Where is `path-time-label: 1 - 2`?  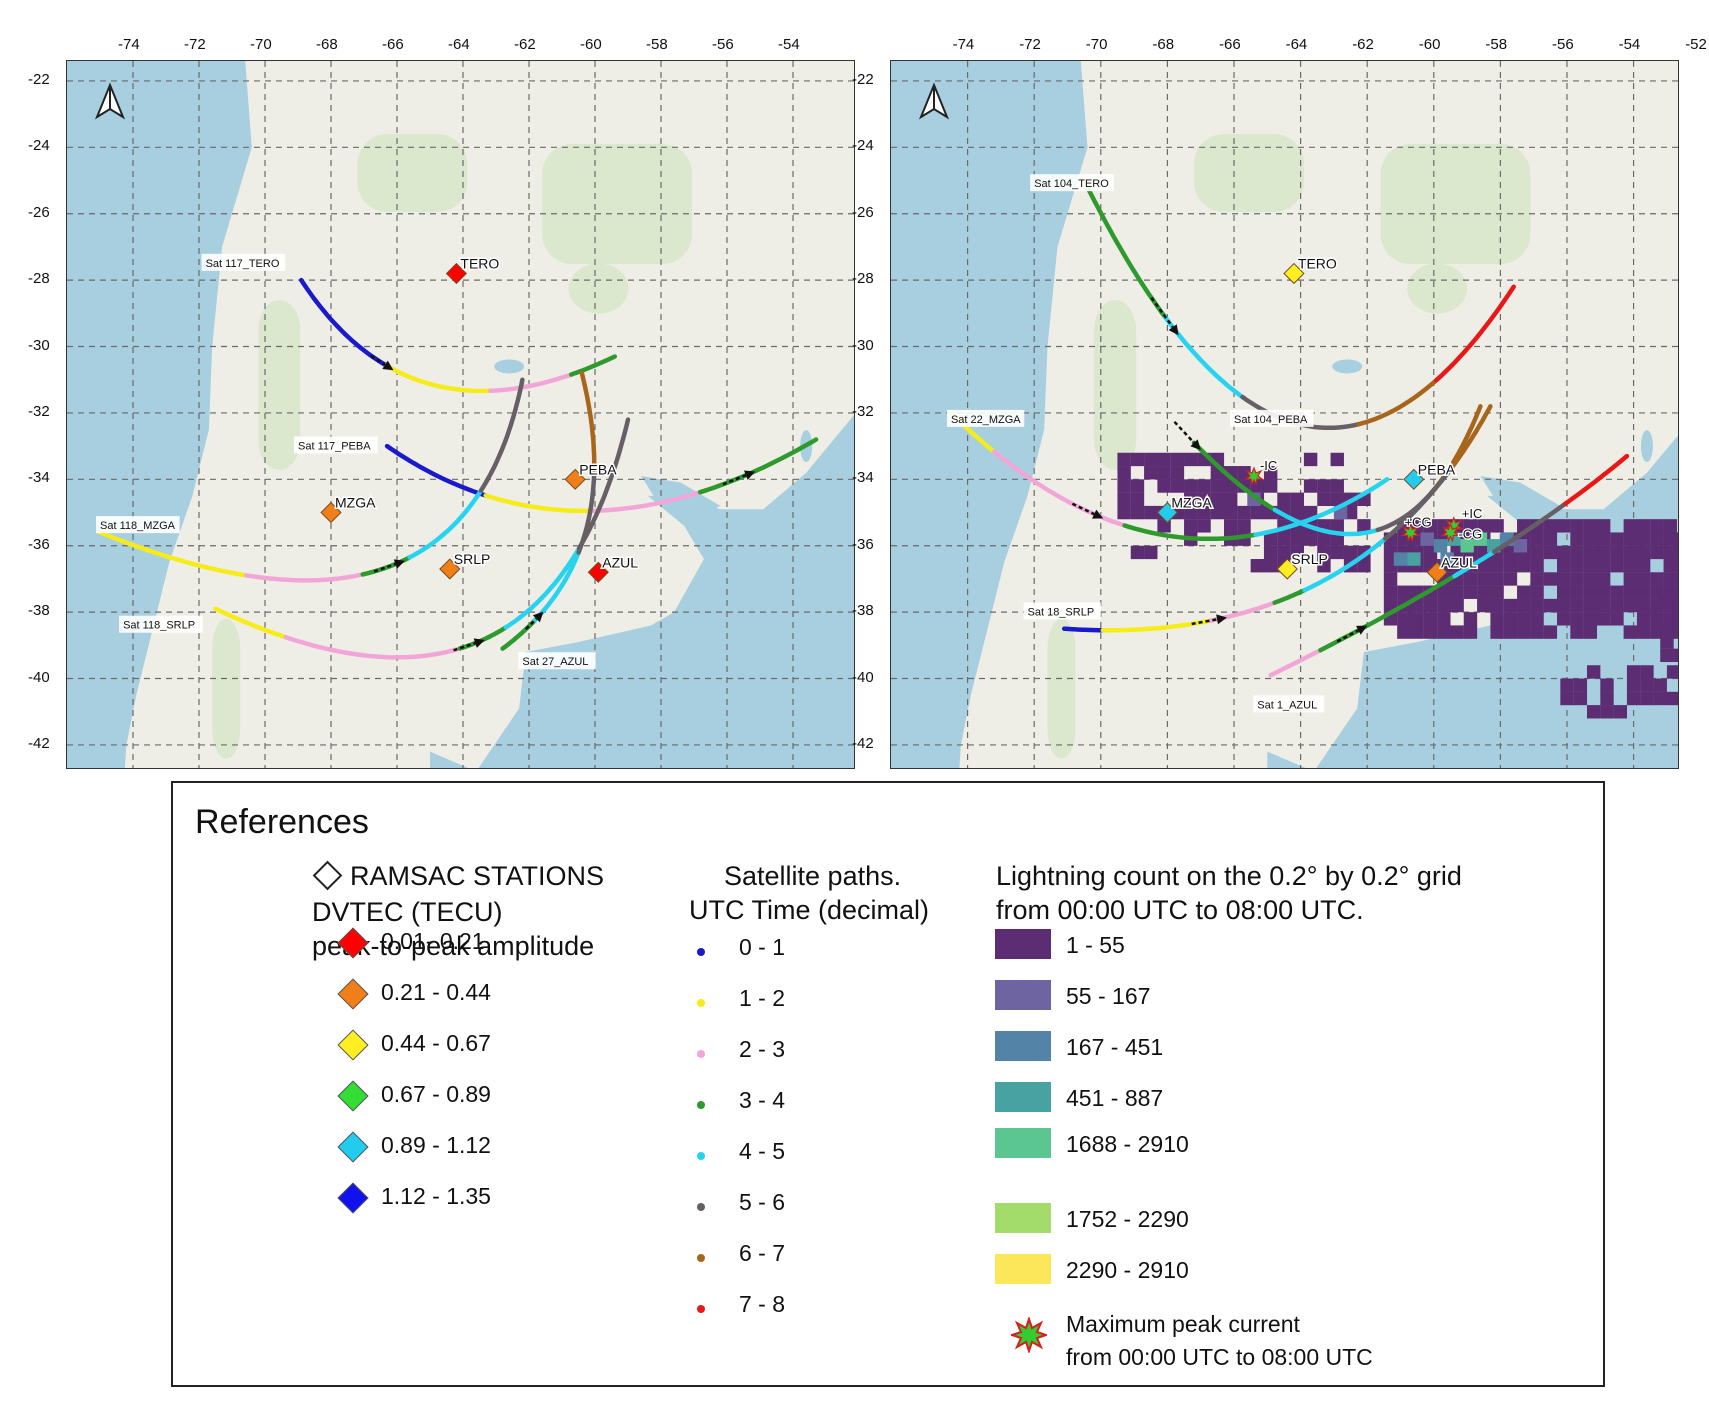 path-time-label: 1 - 2 is located at coordinates (762, 998).